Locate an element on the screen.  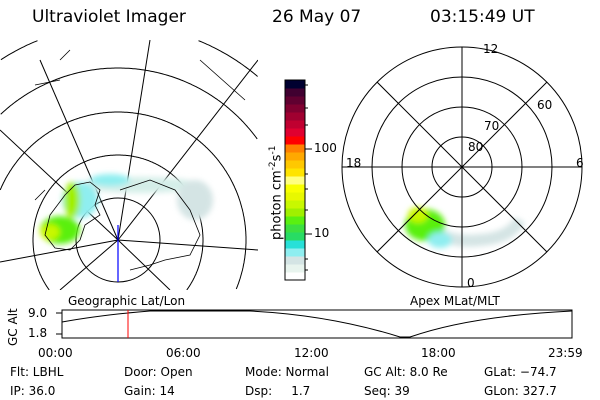
time-label: 03:15:49 UT is located at coordinates (482, 17).